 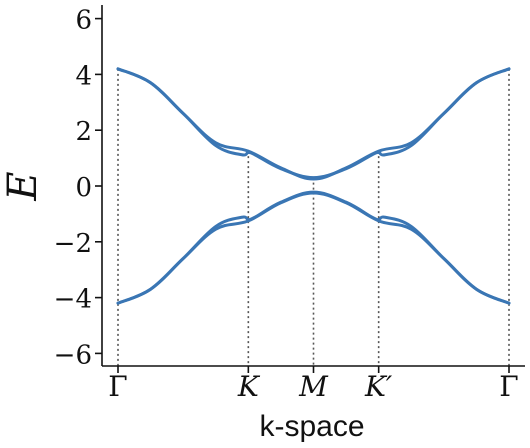 What do you see at coordinates (508, 386) in the screenshot?
I see `x-tick-label-4: Γ` at bounding box center [508, 386].